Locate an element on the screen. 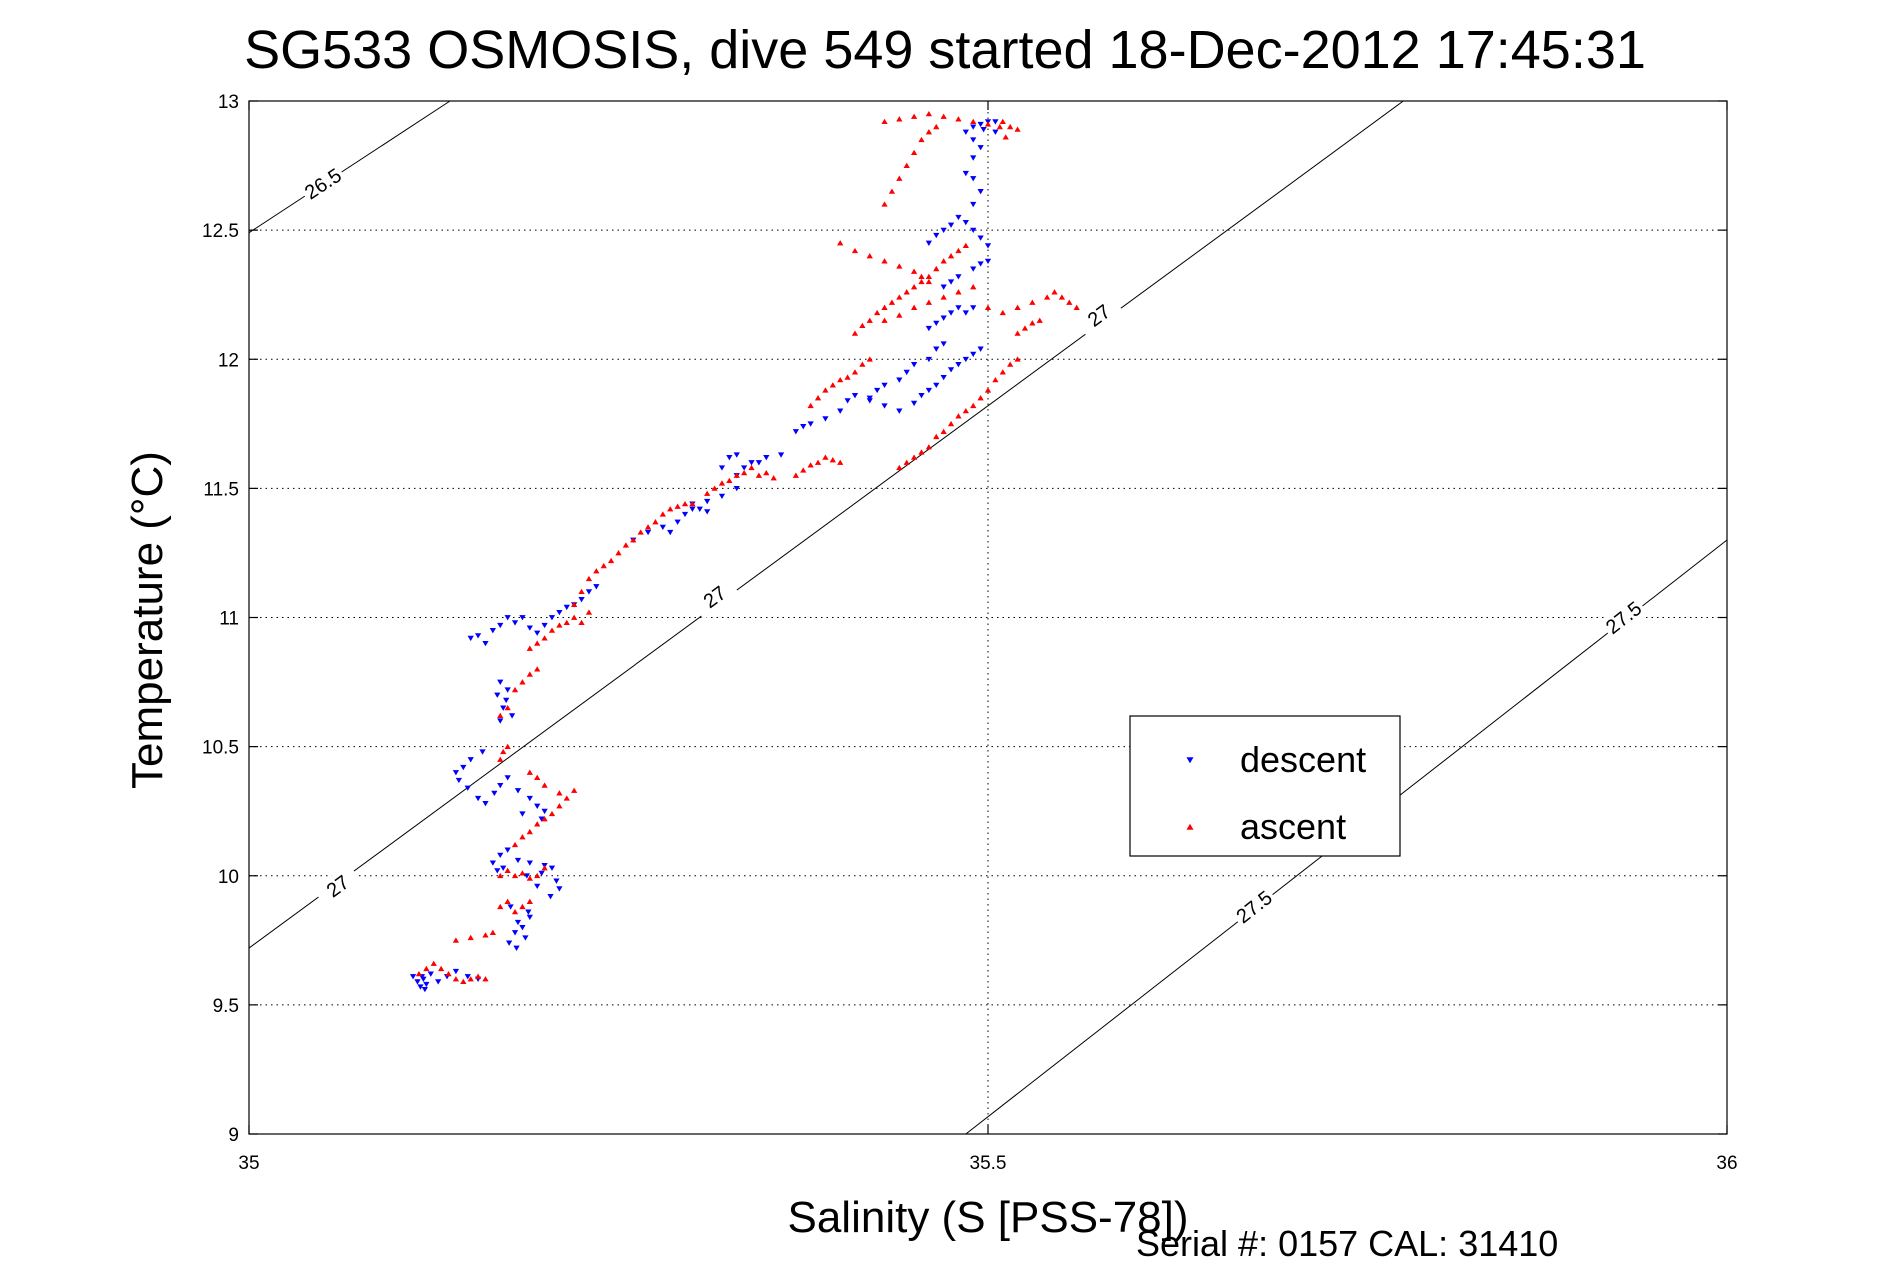 The width and height of the screenshot is (1891, 1262). footer-serial-cal: Serial #: 0157 CAL: 31410 is located at coordinates (1347, 1242).